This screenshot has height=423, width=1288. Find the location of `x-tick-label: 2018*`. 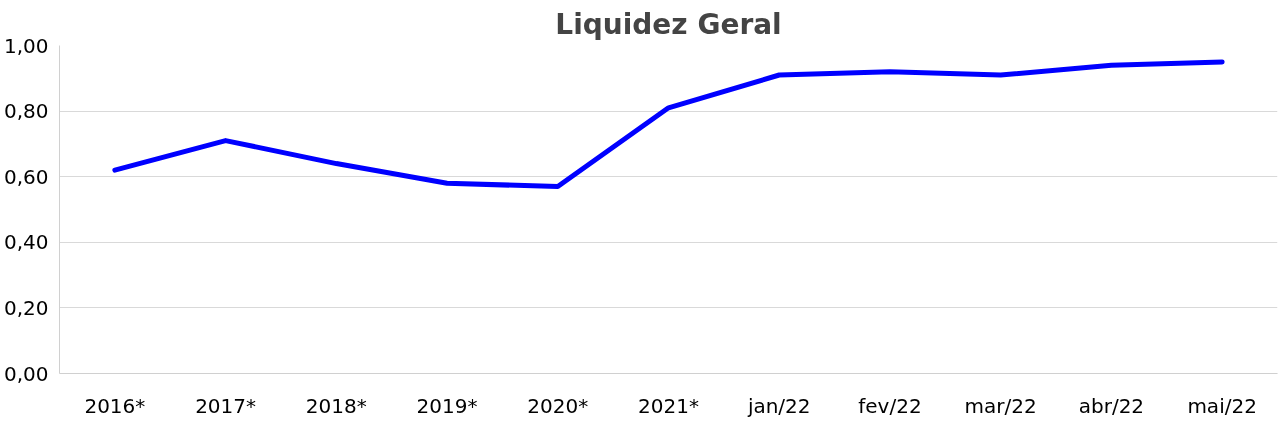

x-tick-label: 2018* is located at coordinates (336, 405).